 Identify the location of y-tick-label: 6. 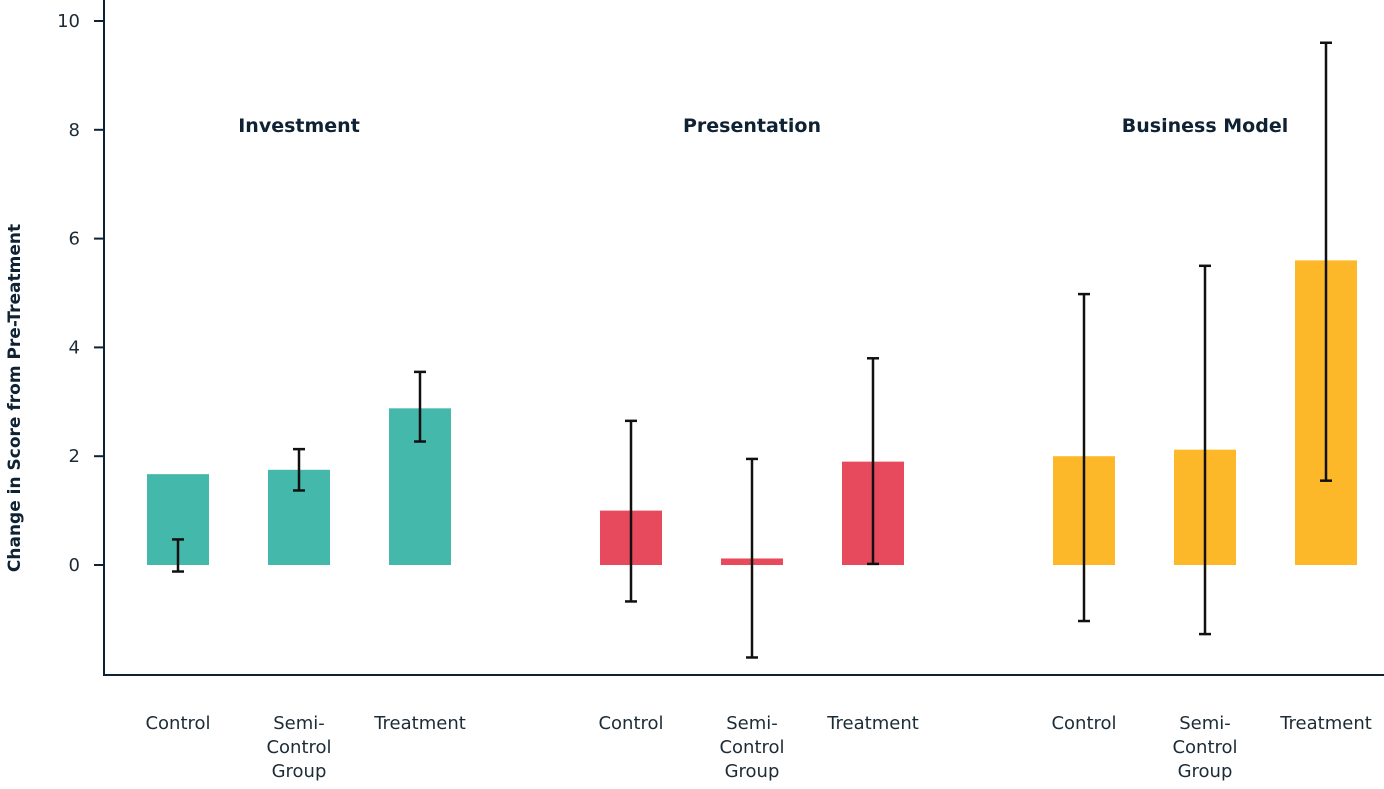
(74, 239).